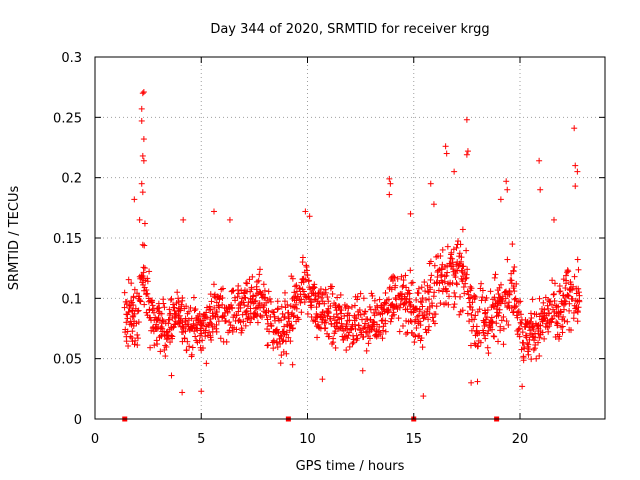  Describe the element at coordinates (520, 439) in the screenshot. I see `x-tick-label: 20` at that location.